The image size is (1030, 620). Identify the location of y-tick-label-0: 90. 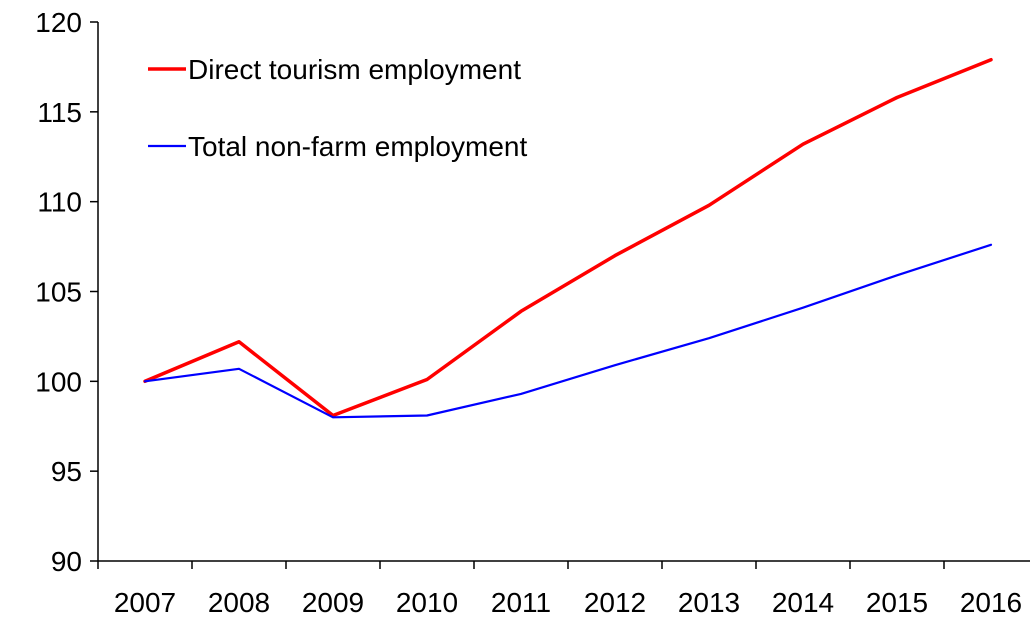
(66, 561).